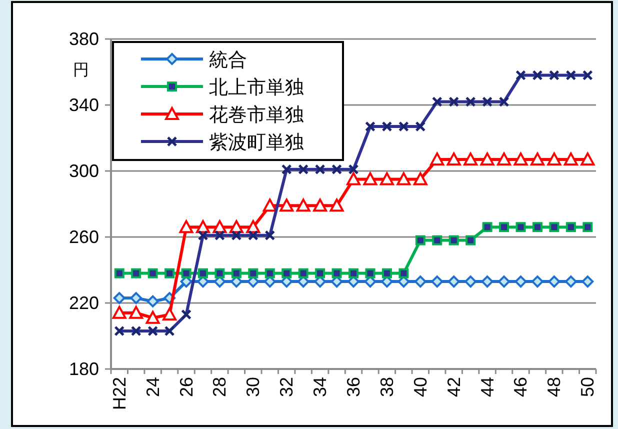  What do you see at coordinates (286, 387) in the screenshot?
I see `x-tick-label: 32` at bounding box center [286, 387].